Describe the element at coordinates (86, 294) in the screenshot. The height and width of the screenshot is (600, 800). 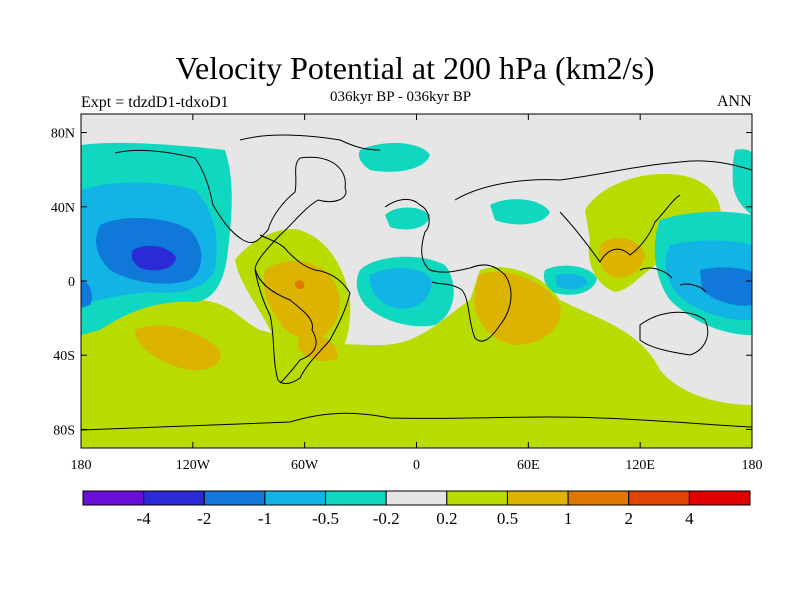
I see `field-negative-dateline` at that location.